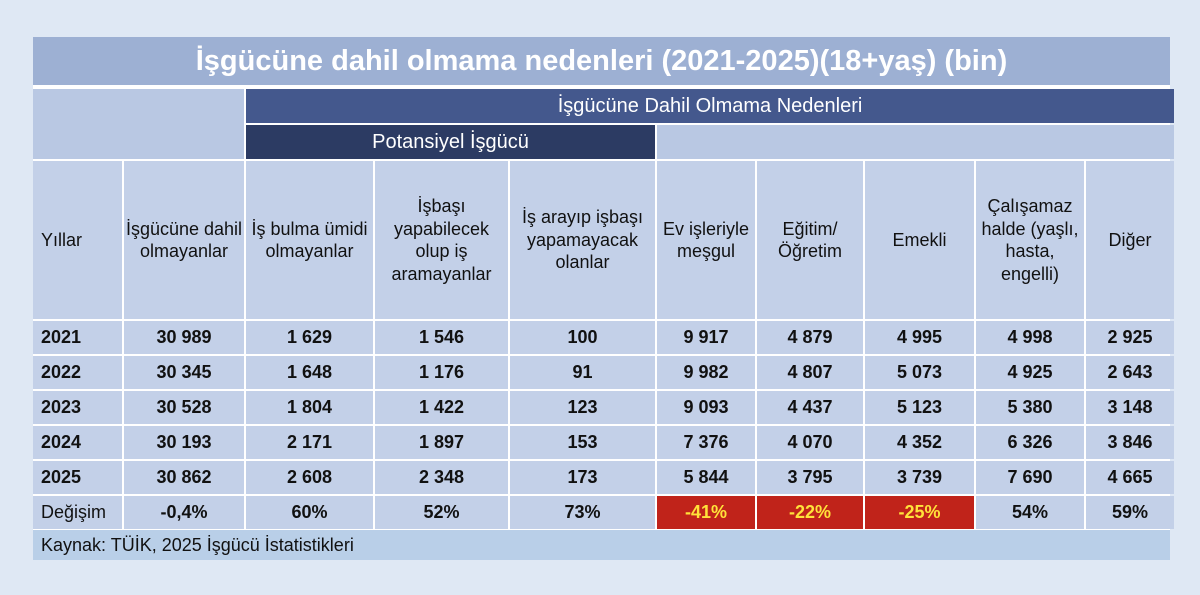 The width and height of the screenshot is (1200, 595). Describe the element at coordinates (309, 240) in the screenshot. I see `col-header-discouraged: İş bulma ümidi olmayanlar` at that location.